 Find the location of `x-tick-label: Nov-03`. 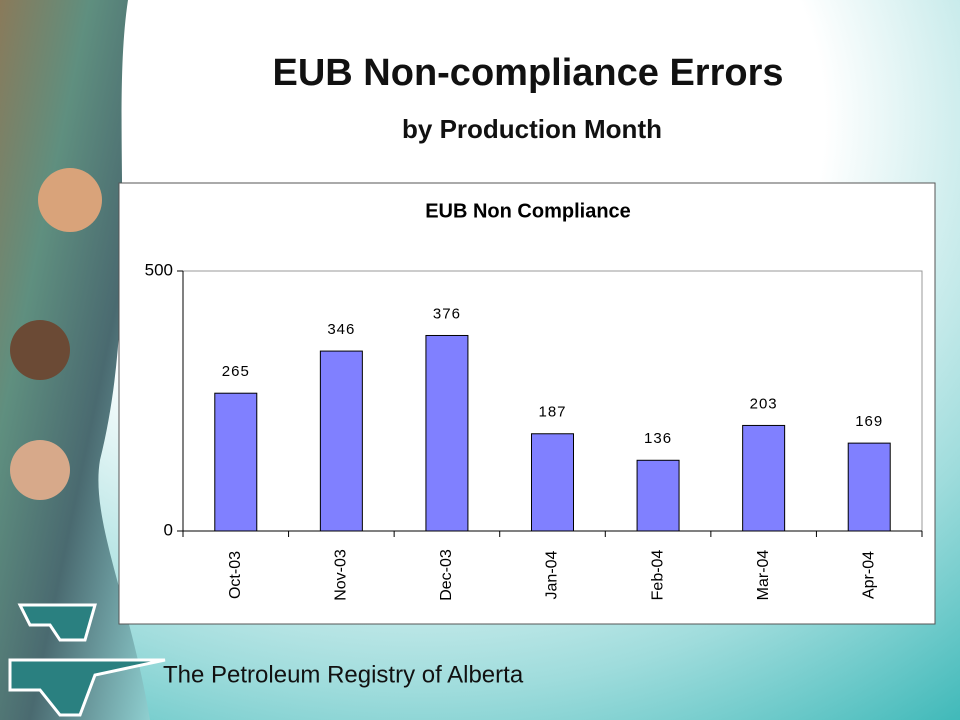

x-tick-label: Nov-03 is located at coordinates (341, 575).